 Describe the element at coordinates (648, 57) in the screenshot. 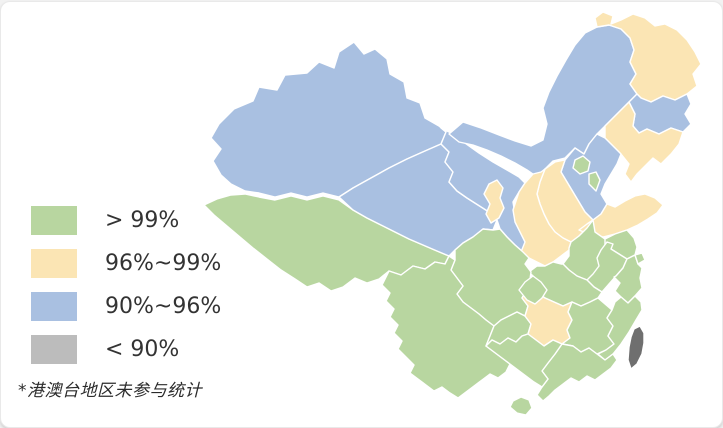

I see `province-heilongjiang` at that location.